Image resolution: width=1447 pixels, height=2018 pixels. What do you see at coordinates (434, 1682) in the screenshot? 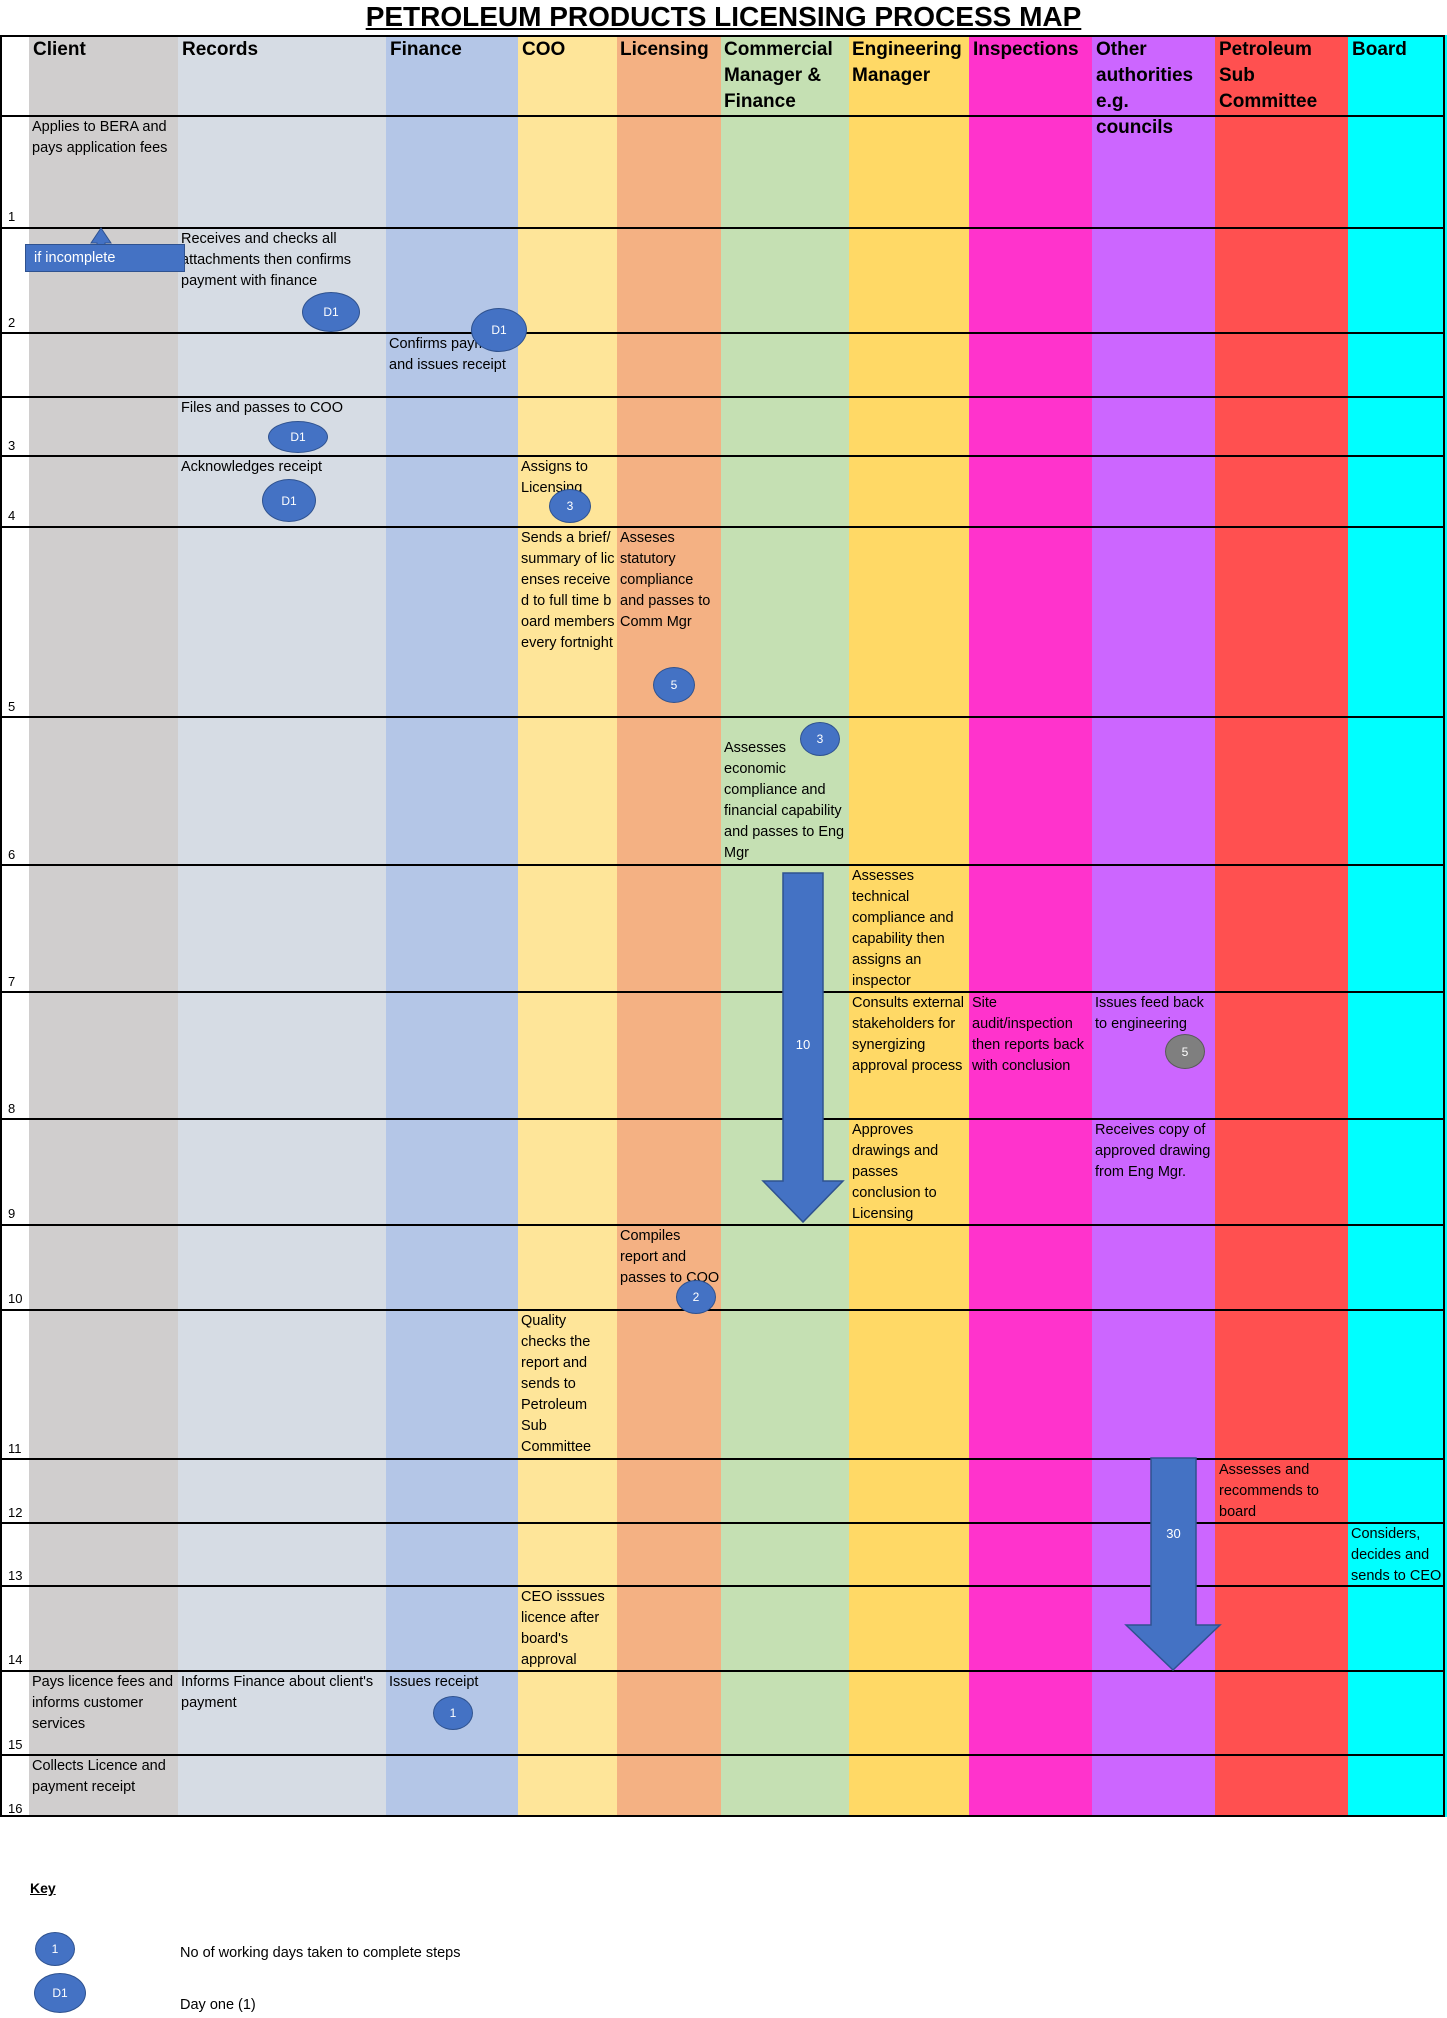
I see `step-15-finance: Issues receipt` at bounding box center [434, 1682].